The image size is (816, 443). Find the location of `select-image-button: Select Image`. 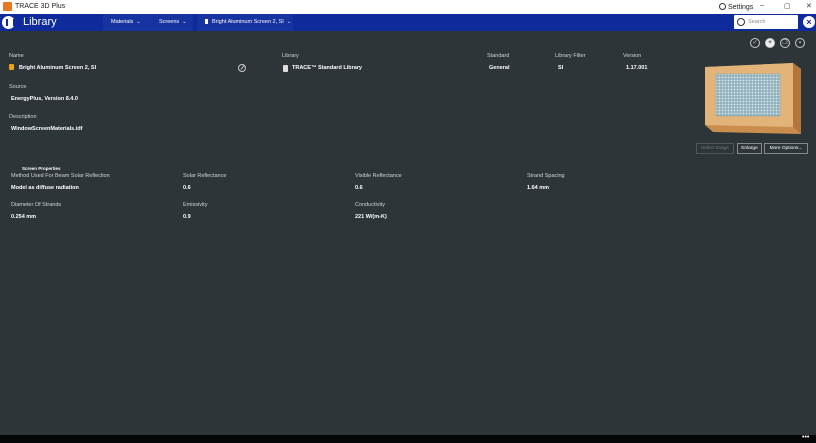

select-image-button: Select Image is located at coordinates (715, 148).